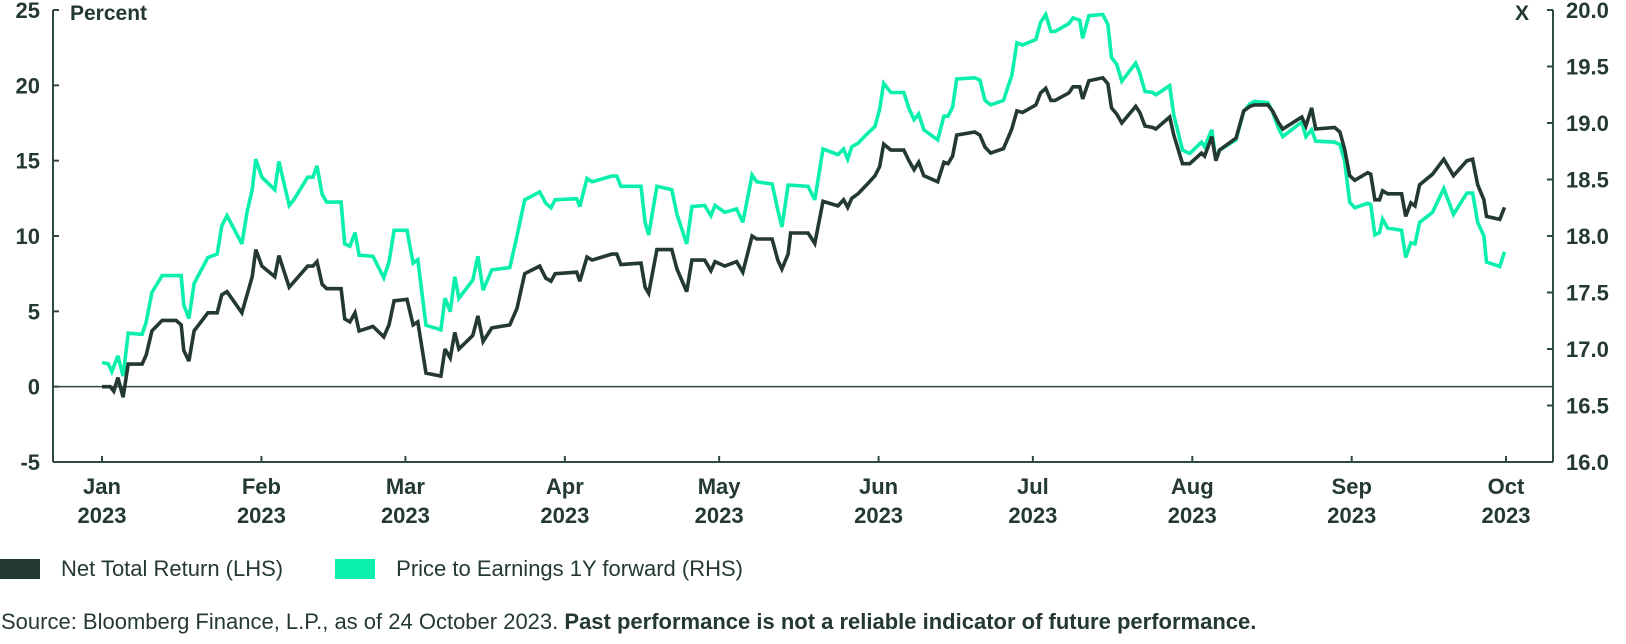 This screenshot has width=1626, height=644. Describe the element at coordinates (569, 568) in the screenshot. I see `legend-label: Price to Earnings 1Y forward (RHS)` at that location.